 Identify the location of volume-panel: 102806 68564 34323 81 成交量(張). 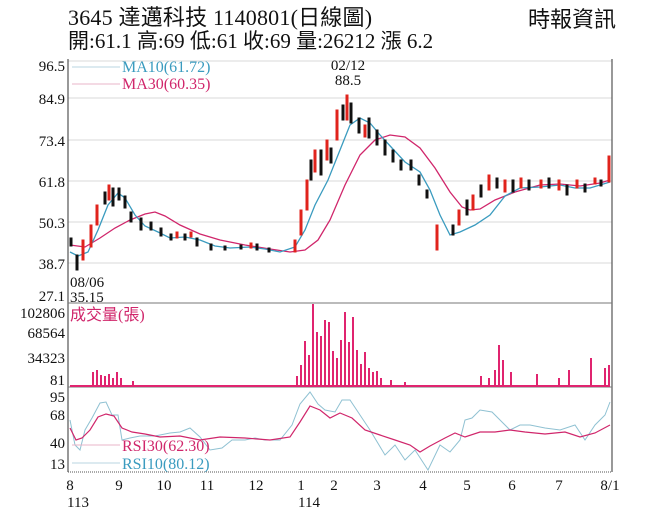
(315, 346).